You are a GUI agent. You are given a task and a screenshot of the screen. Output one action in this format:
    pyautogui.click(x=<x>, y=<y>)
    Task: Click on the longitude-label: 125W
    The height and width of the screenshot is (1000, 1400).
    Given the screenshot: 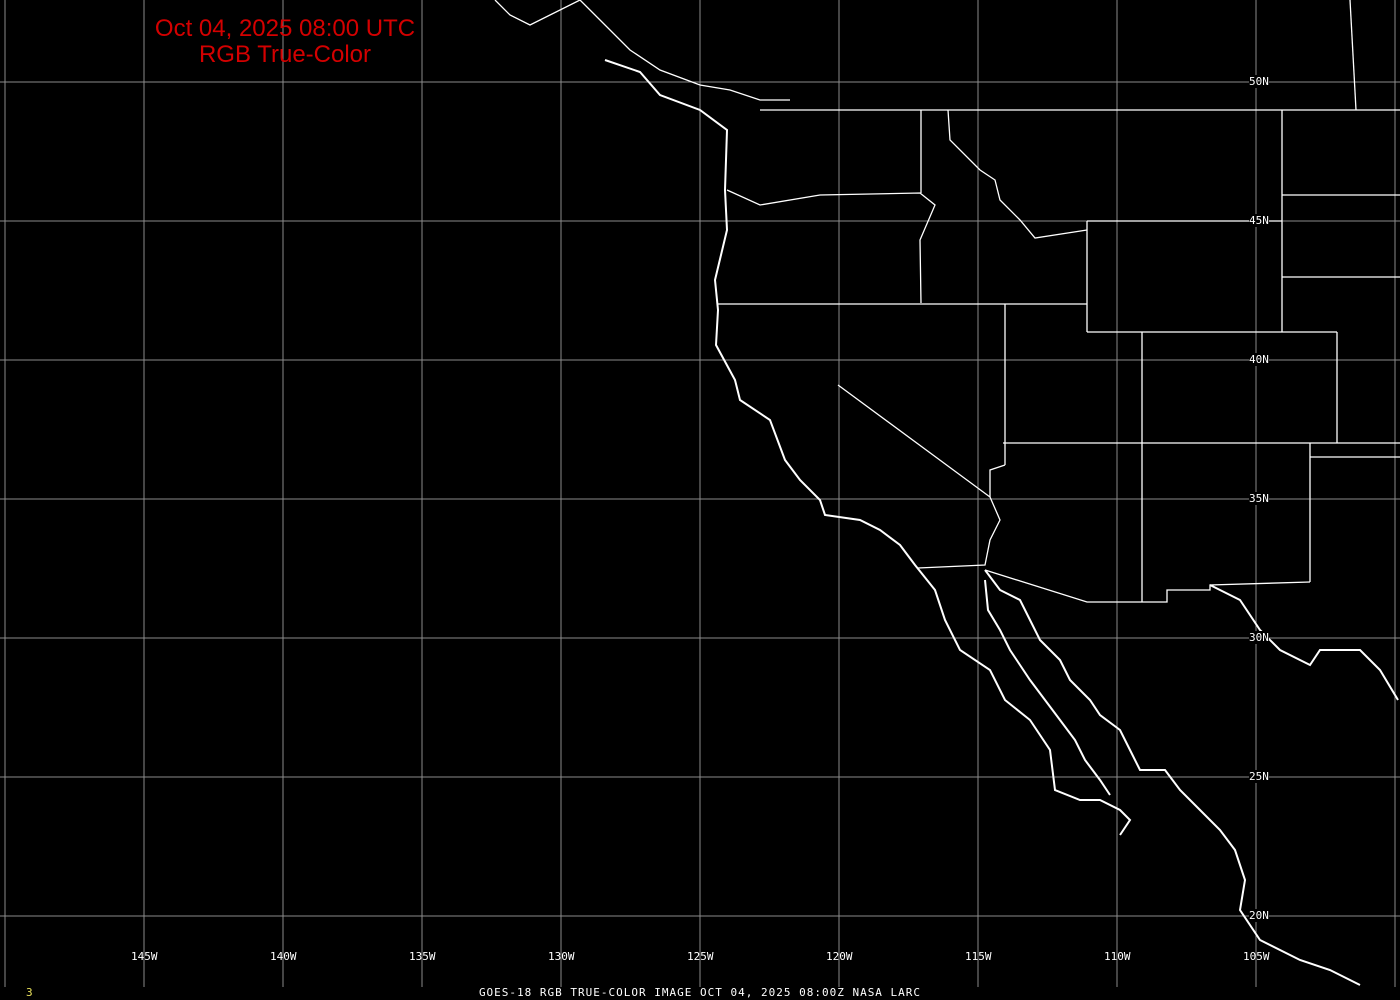 What is the action you would take?
    pyautogui.click(x=700, y=956)
    